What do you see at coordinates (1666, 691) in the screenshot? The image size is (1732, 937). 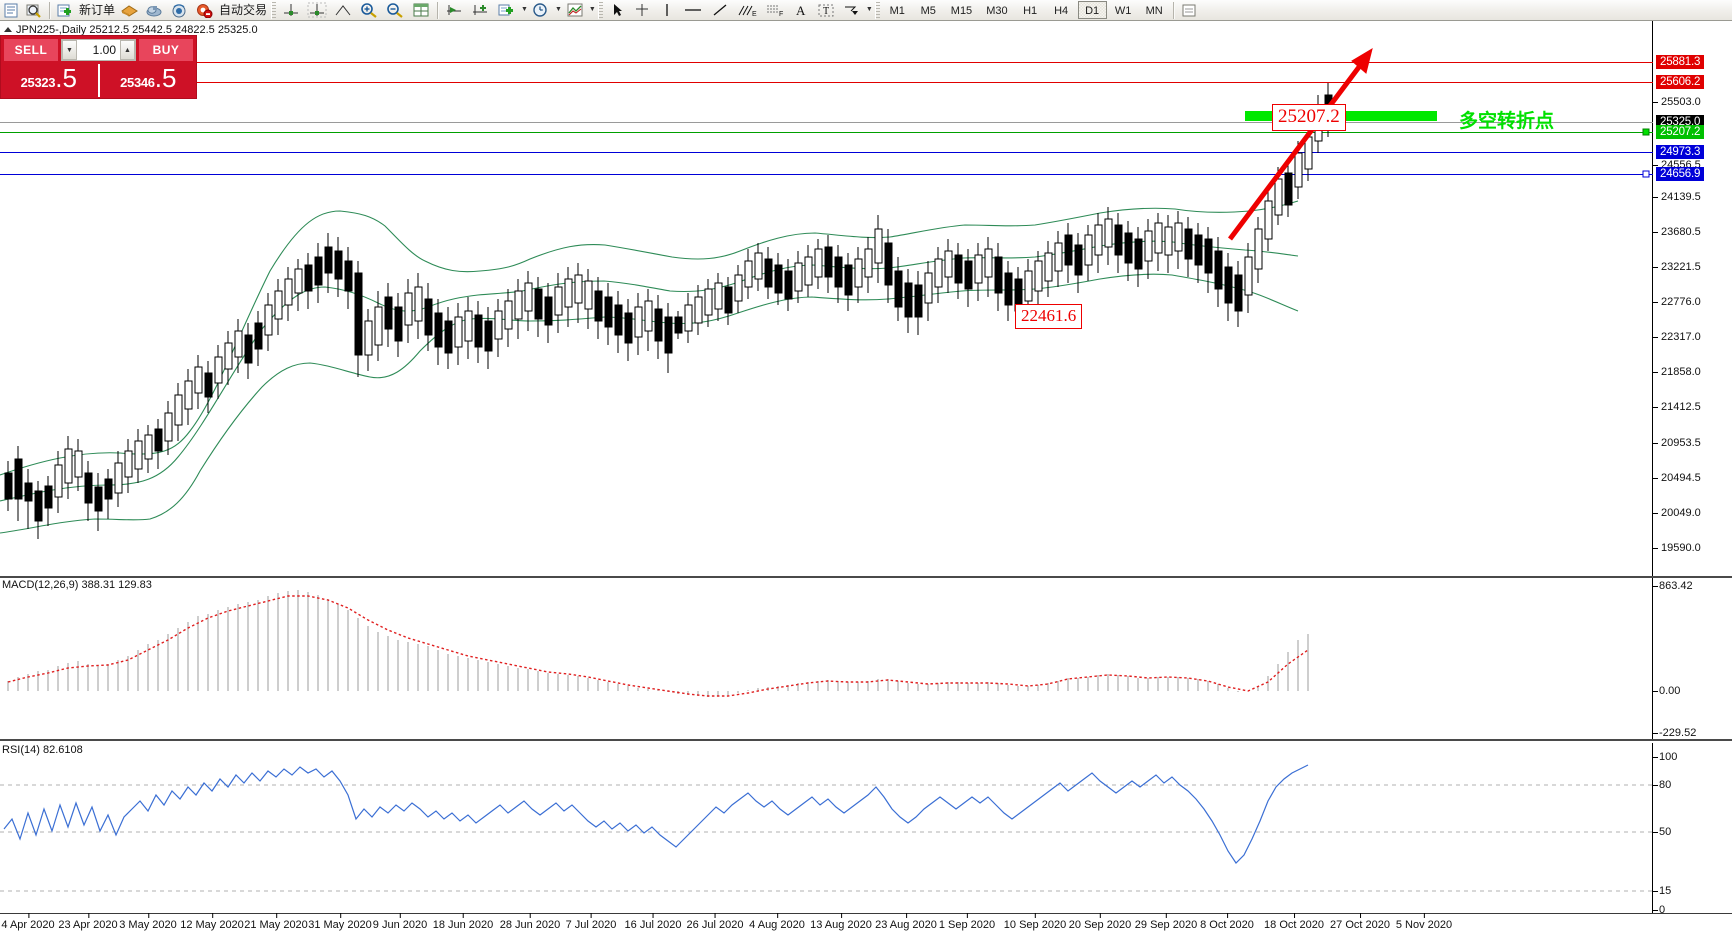 I see `macd-tick-zero: 0.00` at bounding box center [1666, 691].